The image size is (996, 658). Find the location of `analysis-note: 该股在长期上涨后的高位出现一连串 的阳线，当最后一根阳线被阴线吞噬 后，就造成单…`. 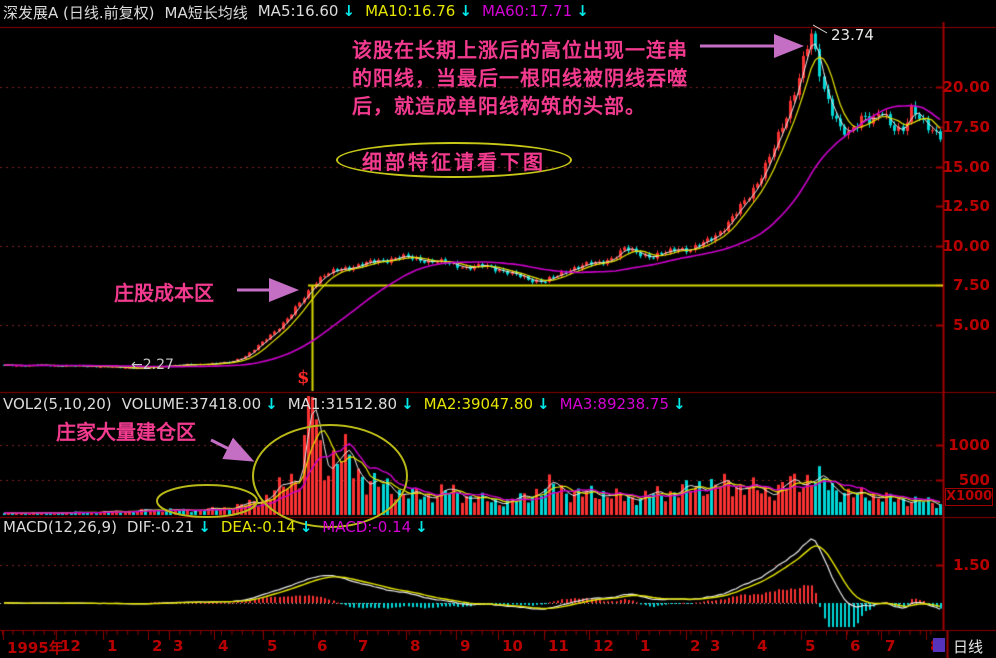

analysis-note: 该股在长期上涨后的高位出现一连串 的阳线，当最后一根阳线被阴线吞噬 后，就造成单… is located at coordinates (520, 78).